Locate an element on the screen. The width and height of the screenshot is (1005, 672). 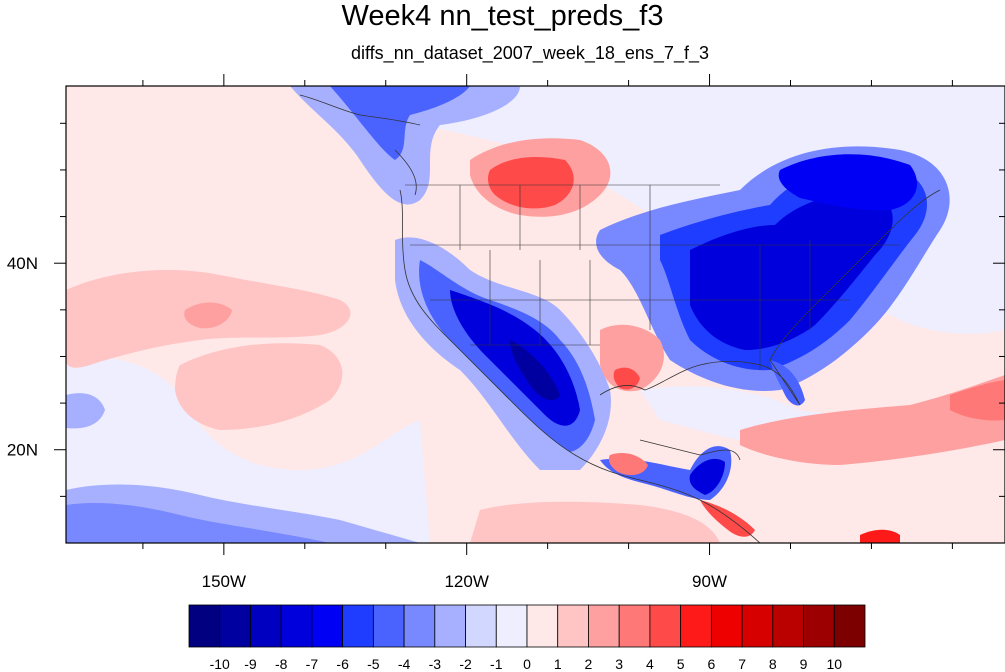
field-positive-northwest-interior-core is located at coordinates (530, 183).